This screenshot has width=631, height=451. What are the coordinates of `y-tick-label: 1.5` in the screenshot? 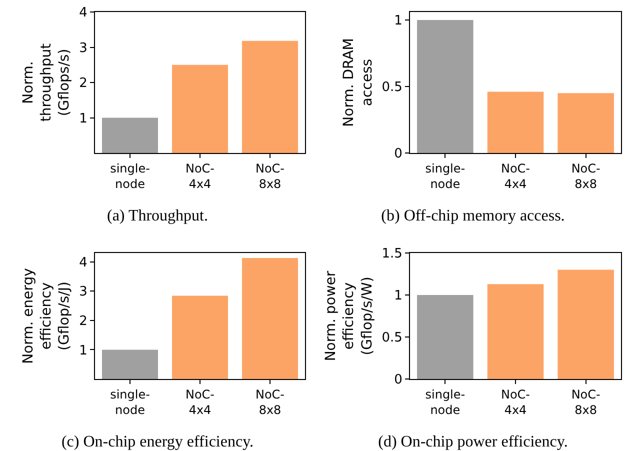 It's located at (392, 254).